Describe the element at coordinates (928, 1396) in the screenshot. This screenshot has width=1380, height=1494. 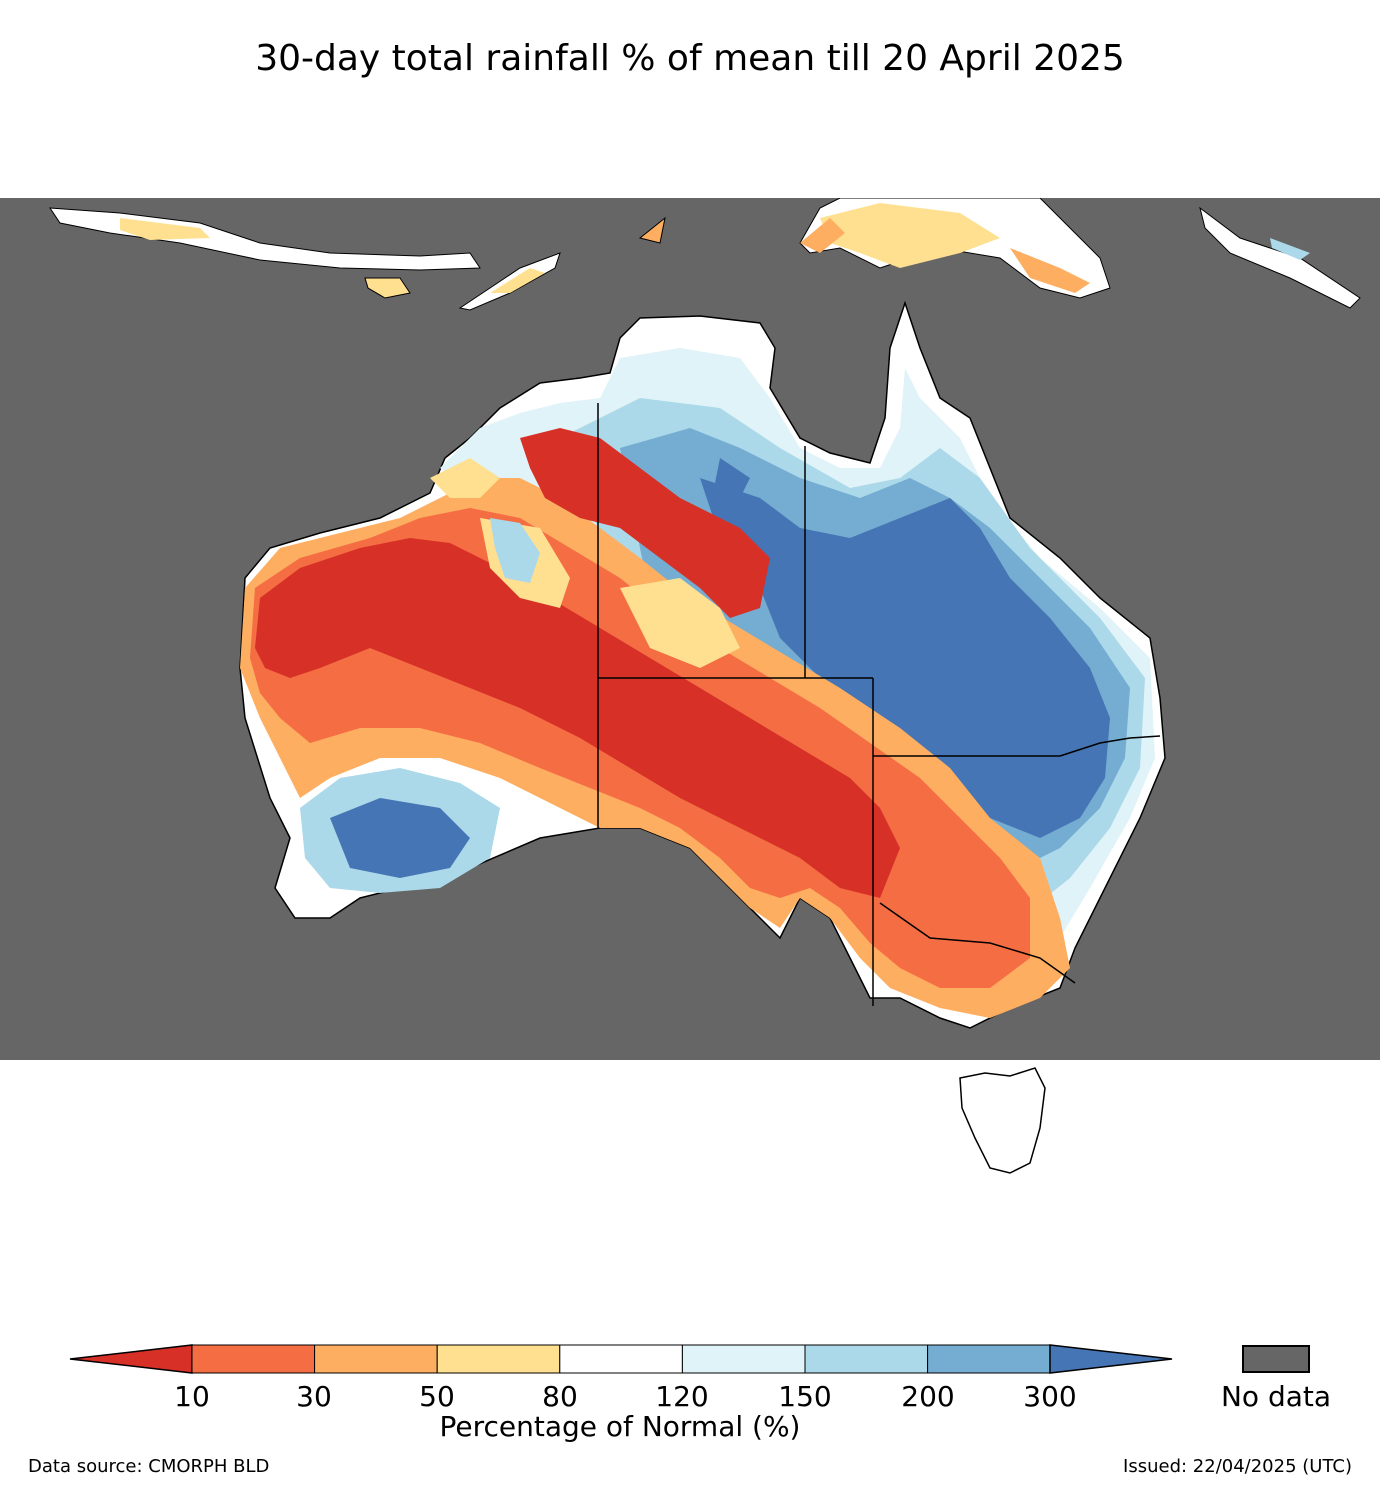
I see `colorbar-tick: 200` at that location.